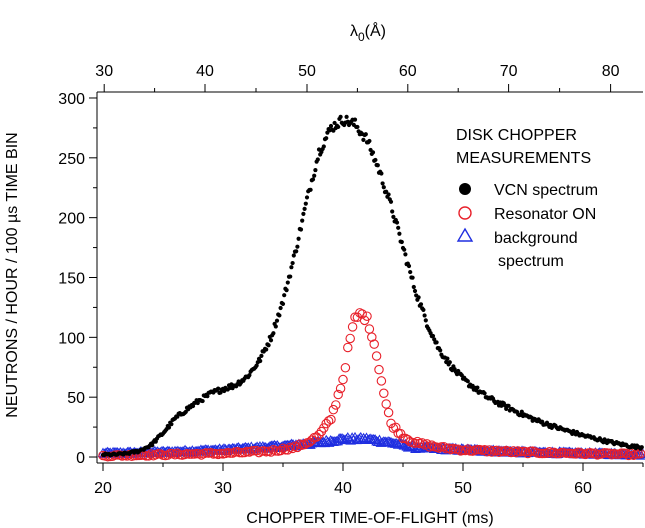 This screenshot has width=645, height=528. What do you see at coordinates (369, 480) in the screenshot?
I see `bottom-axis: 20 30 40 50 60` at bounding box center [369, 480].